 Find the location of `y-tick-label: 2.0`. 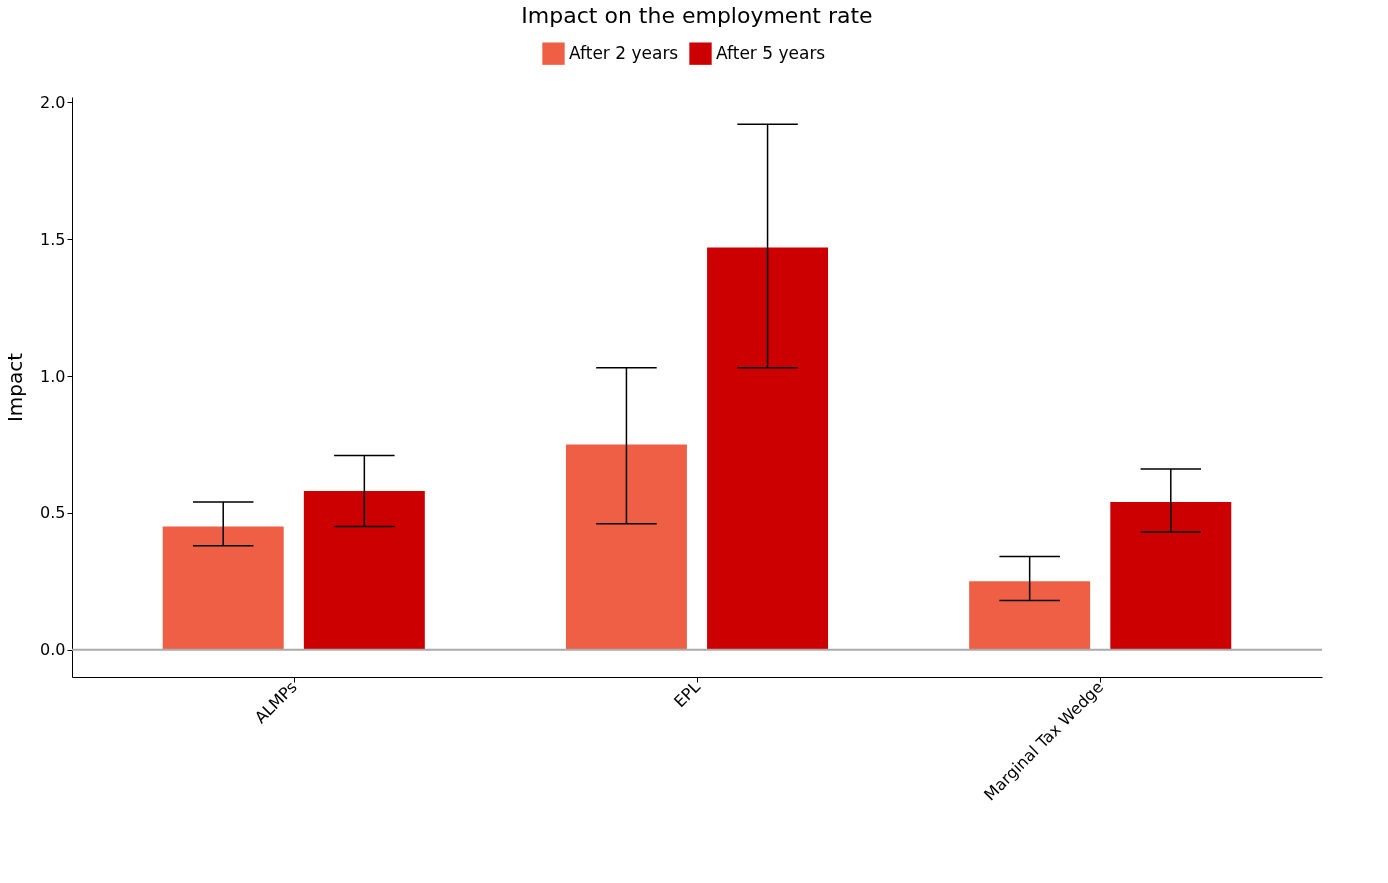

y-tick-label: 2.0 is located at coordinates (53, 102).